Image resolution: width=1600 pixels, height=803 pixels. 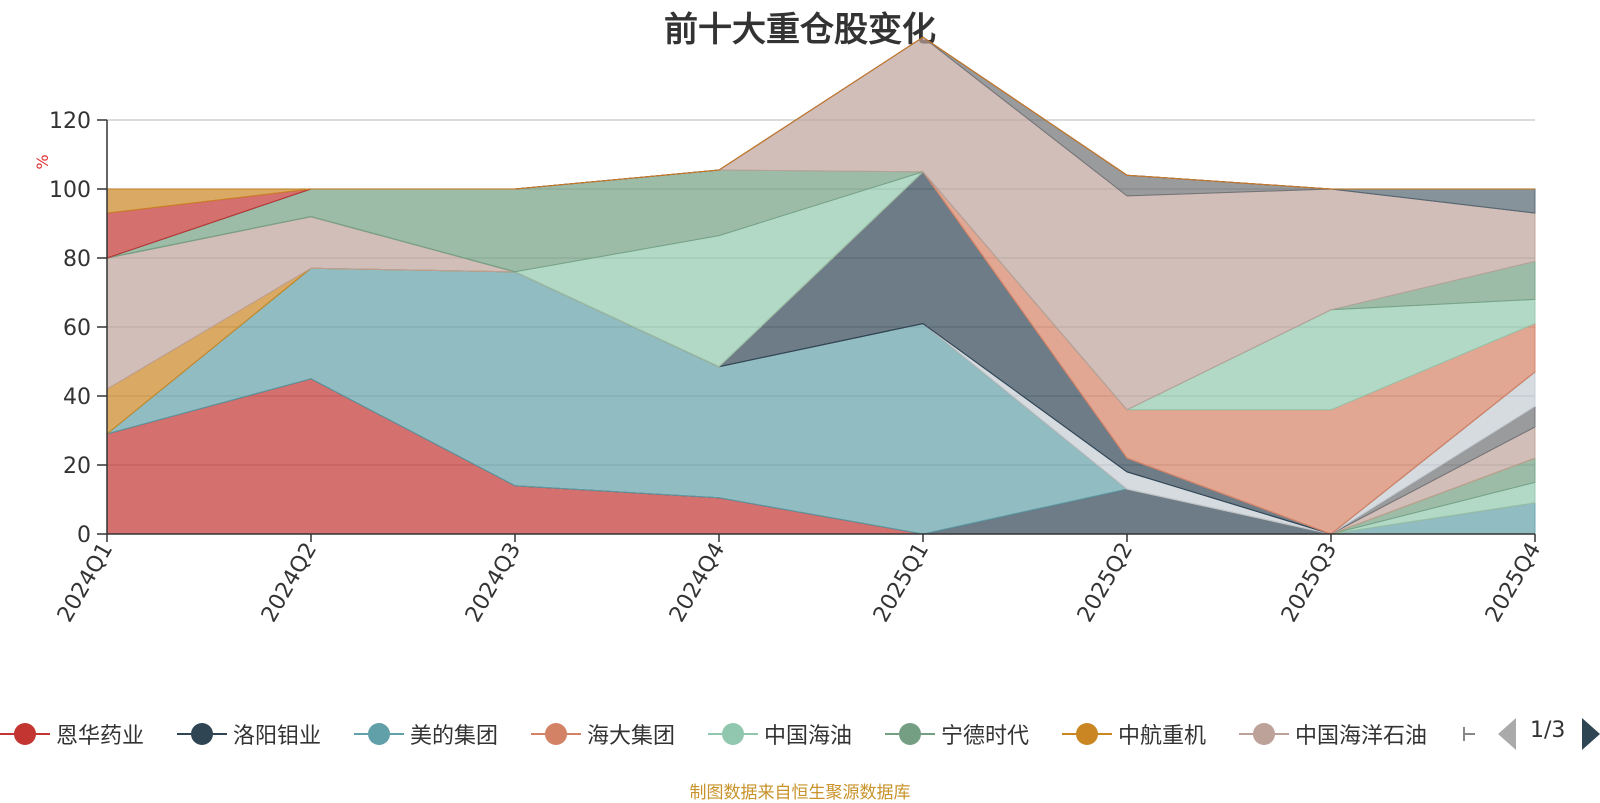 I want to click on legend-label: 中国海油, so click(x=808, y=736).